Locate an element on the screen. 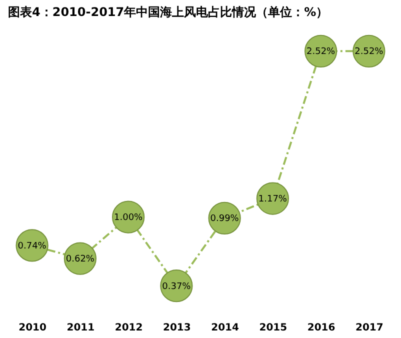  data-label: 0.74% is located at coordinates (32, 246).